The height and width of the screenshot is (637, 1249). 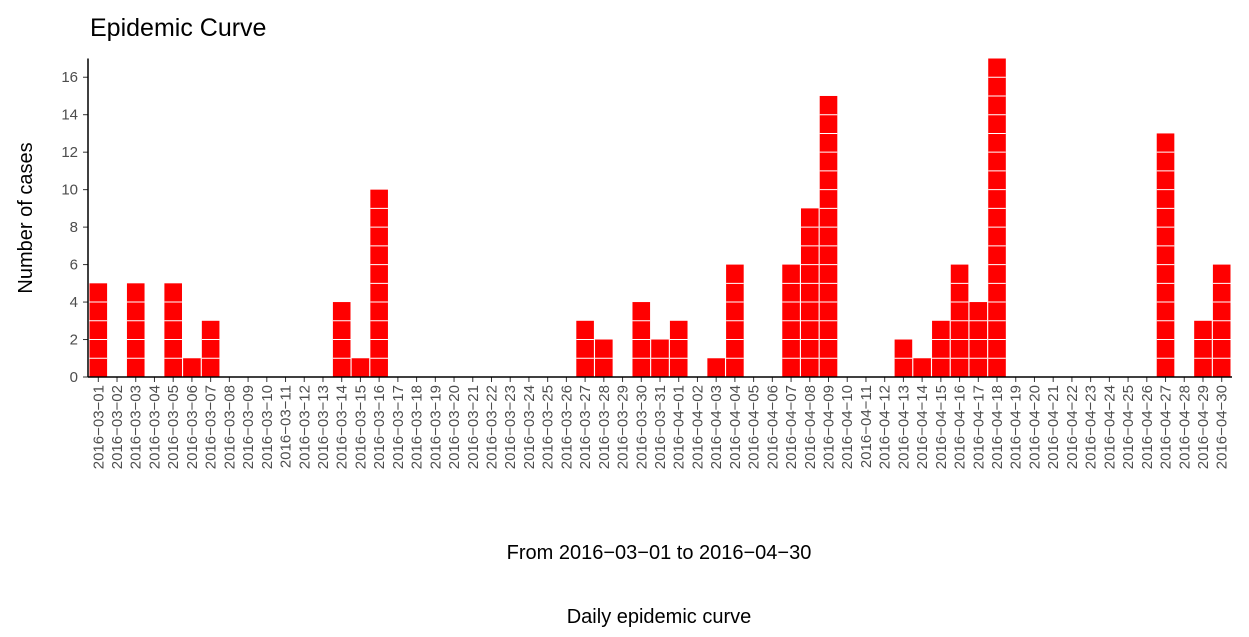 What do you see at coordinates (1203, 427) in the screenshot?
I see `x-tick-label: 2016−04−29` at bounding box center [1203, 427].